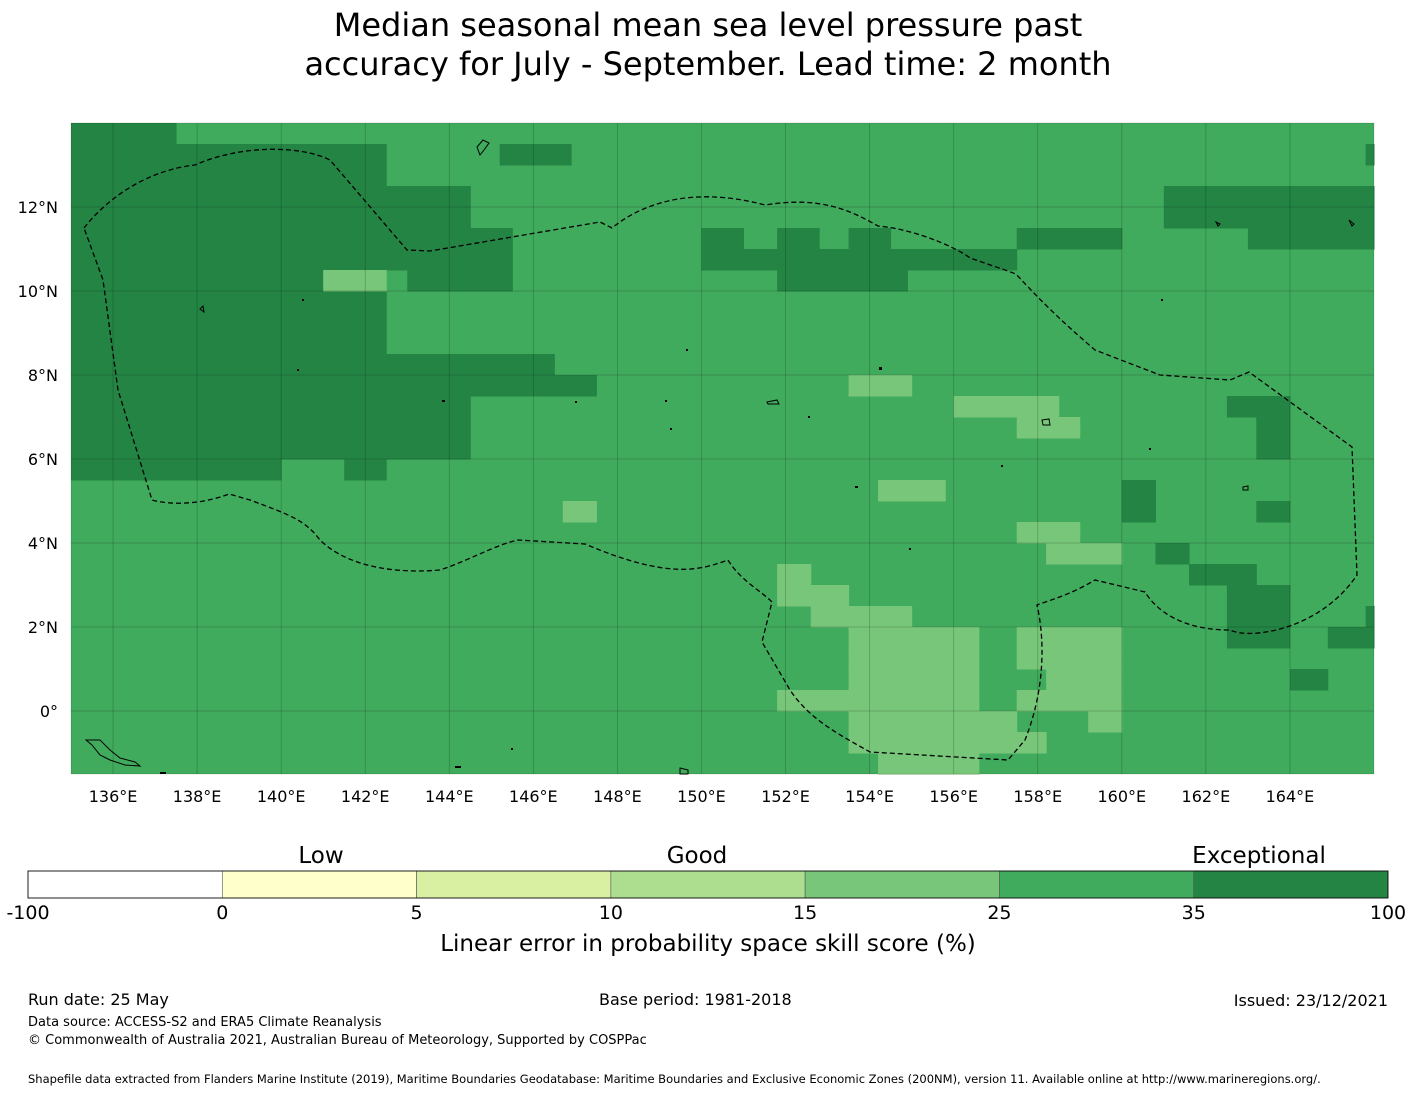 The height and width of the screenshot is (1095, 1416). What do you see at coordinates (416, 913) in the screenshot?
I see `colorbar-tick-label: 5` at bounding box center [416, 913].